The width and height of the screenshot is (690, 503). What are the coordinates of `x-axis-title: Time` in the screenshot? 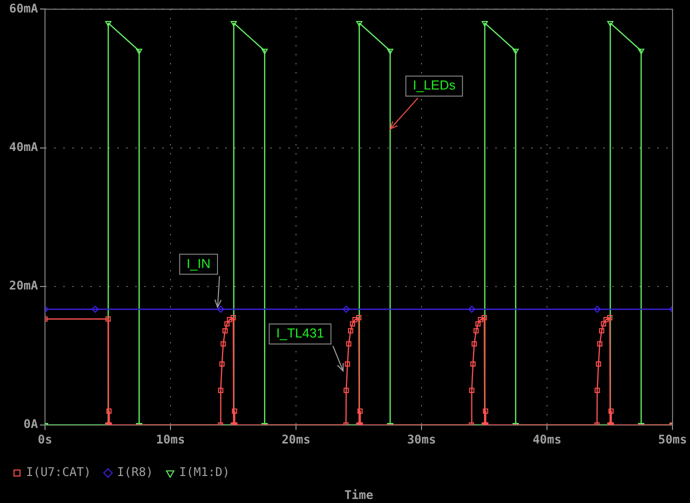 It's located at (359, 495).